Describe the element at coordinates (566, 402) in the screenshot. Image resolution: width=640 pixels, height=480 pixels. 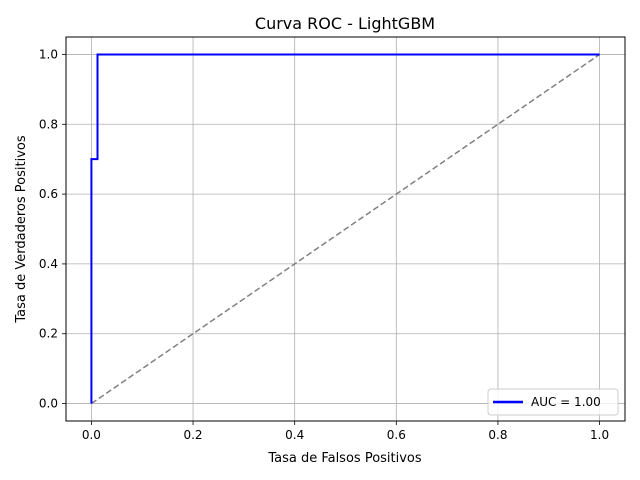
I see `legend-label-roc: AUC = 1.00` at that location.